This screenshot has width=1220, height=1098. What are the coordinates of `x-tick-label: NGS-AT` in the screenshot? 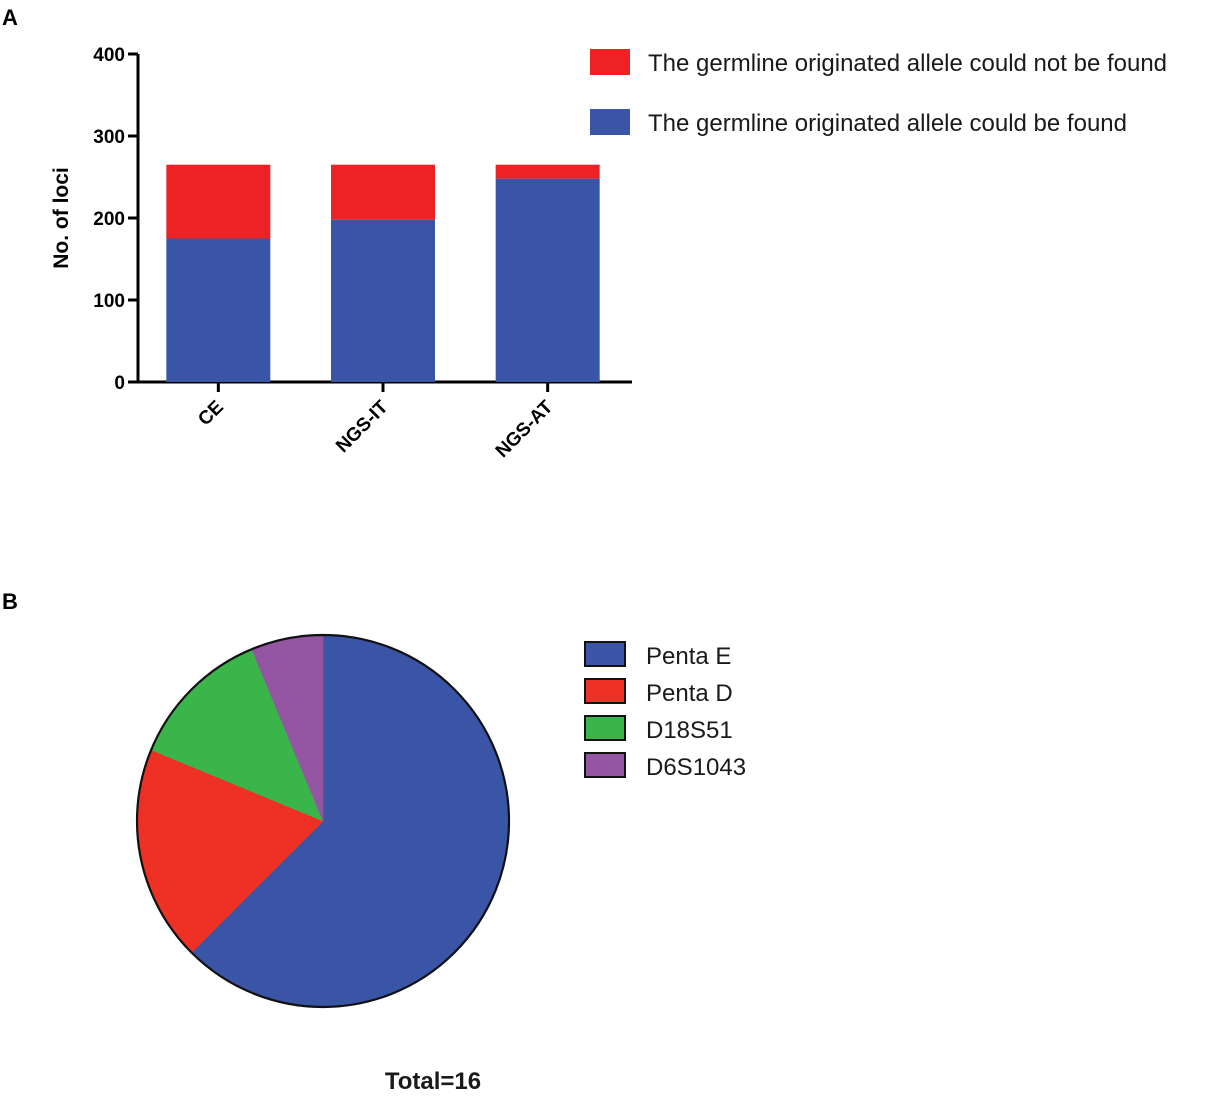 It's located at (525, 429).